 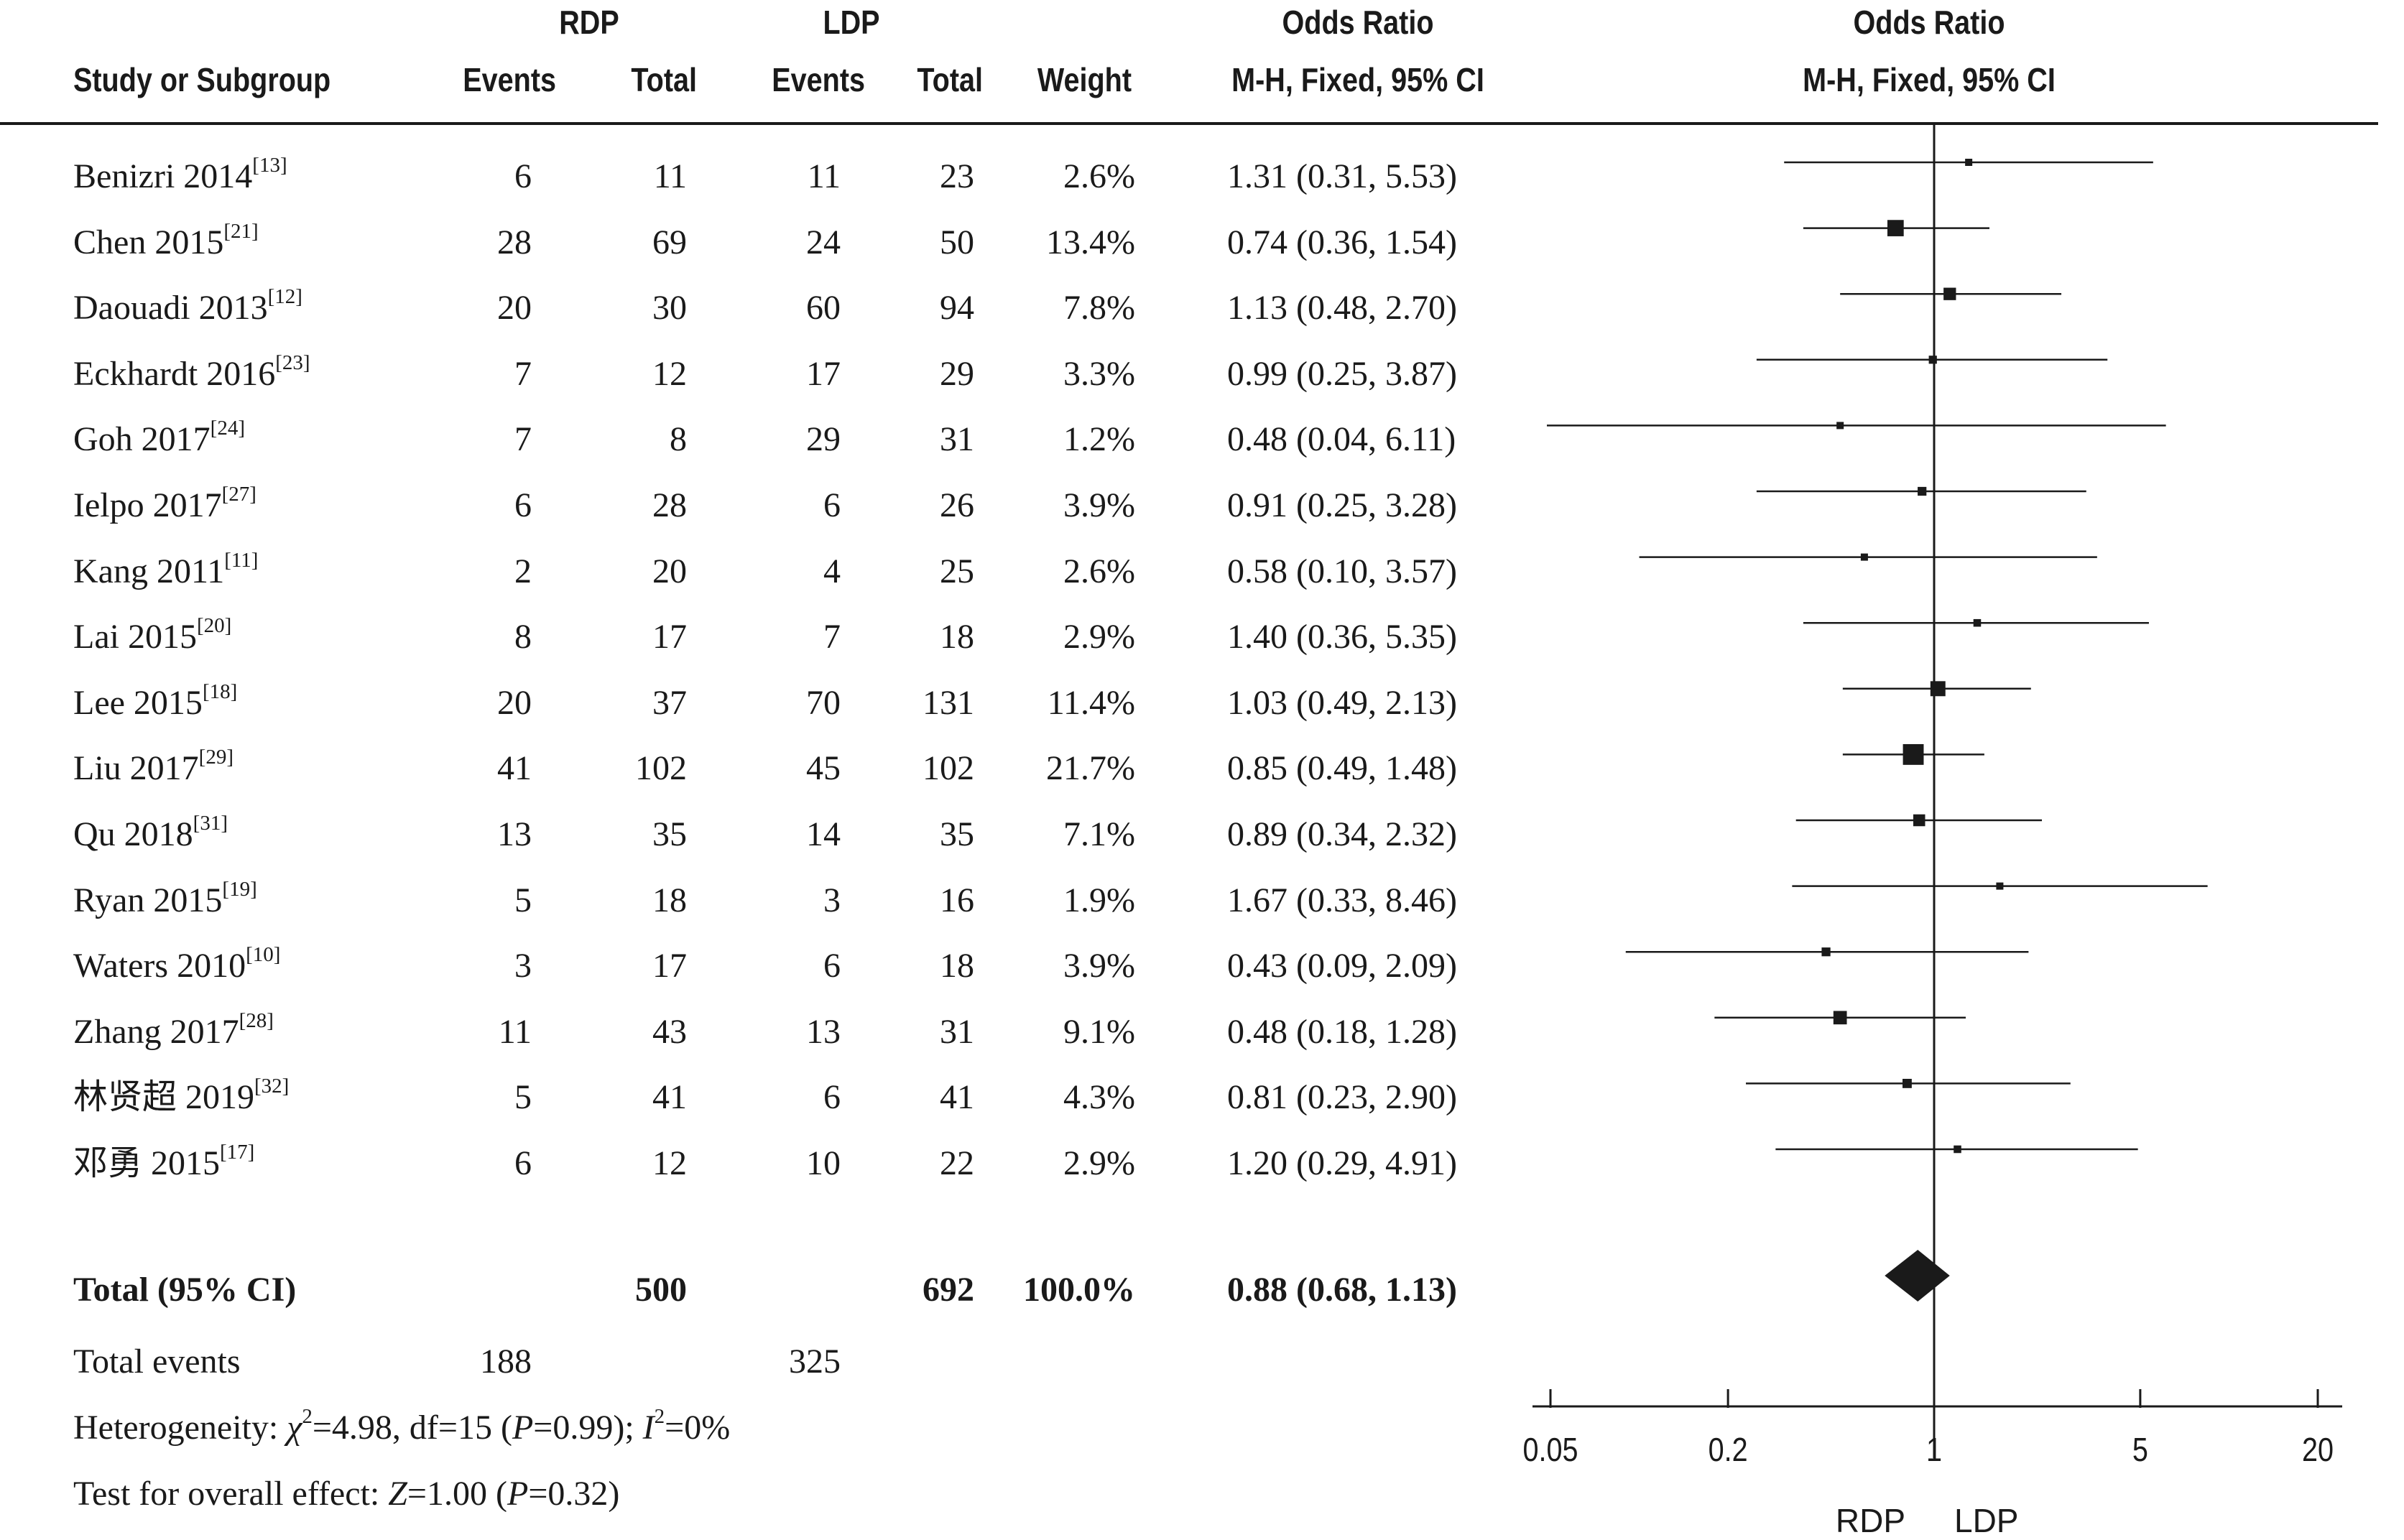 What do you see at coordinates (1342, 637) in the screenshot?
I see `study-ci-text: 1.40 (0.36, 5.35)` at bounding box center [1342, 637].